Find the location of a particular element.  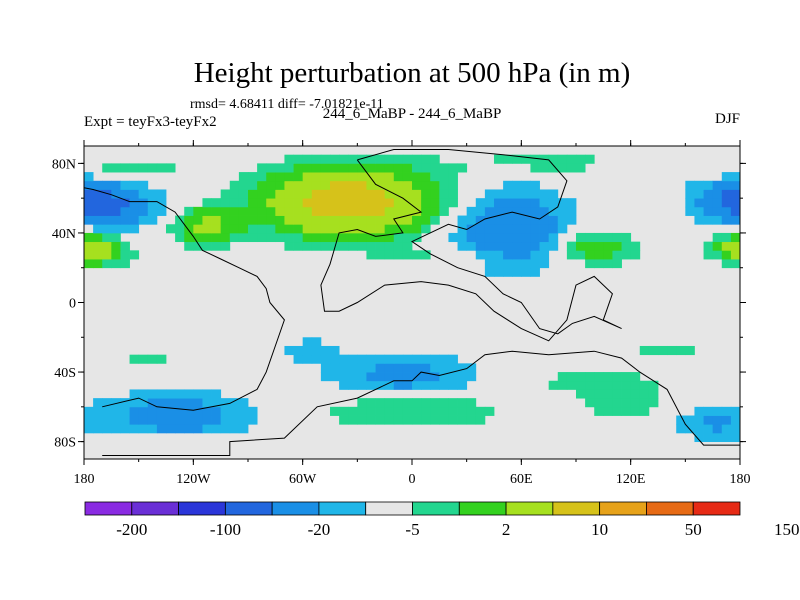

colorbar: -200 -100 -20 -5 2 10 50 150 is located at coordinates (442, 520).